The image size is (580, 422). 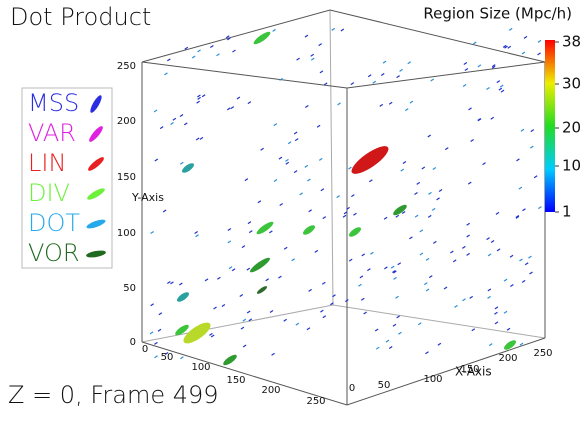 What do you see at coordinates (473, 372) in the screenshot?
I see `x-axis-label: X-Axis` at bounding box center [473, 372].